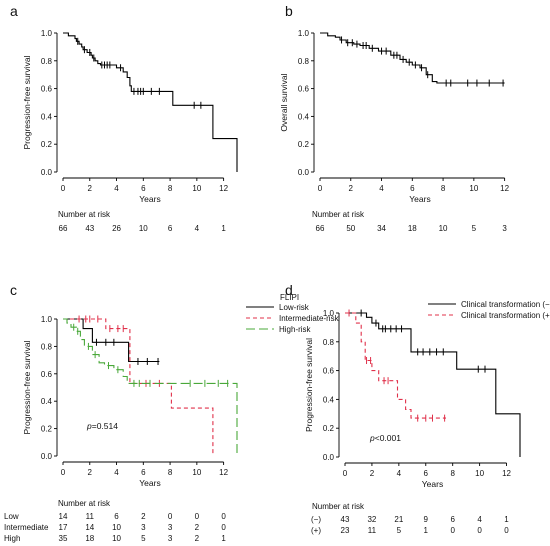  I want to click on risk-count: 32, so click(371, 519).